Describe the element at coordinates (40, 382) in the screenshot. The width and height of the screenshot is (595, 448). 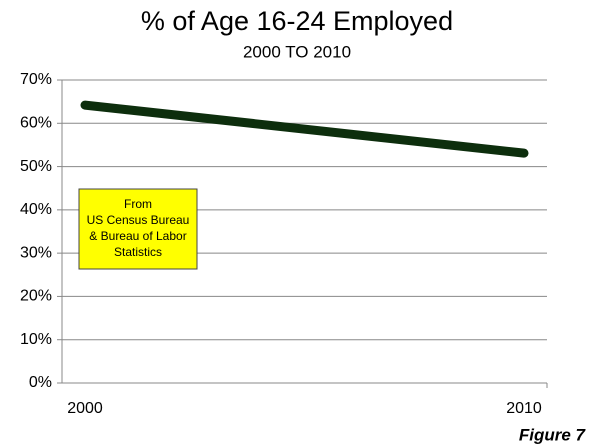
I see `y-tick-label: 0%` at that location.